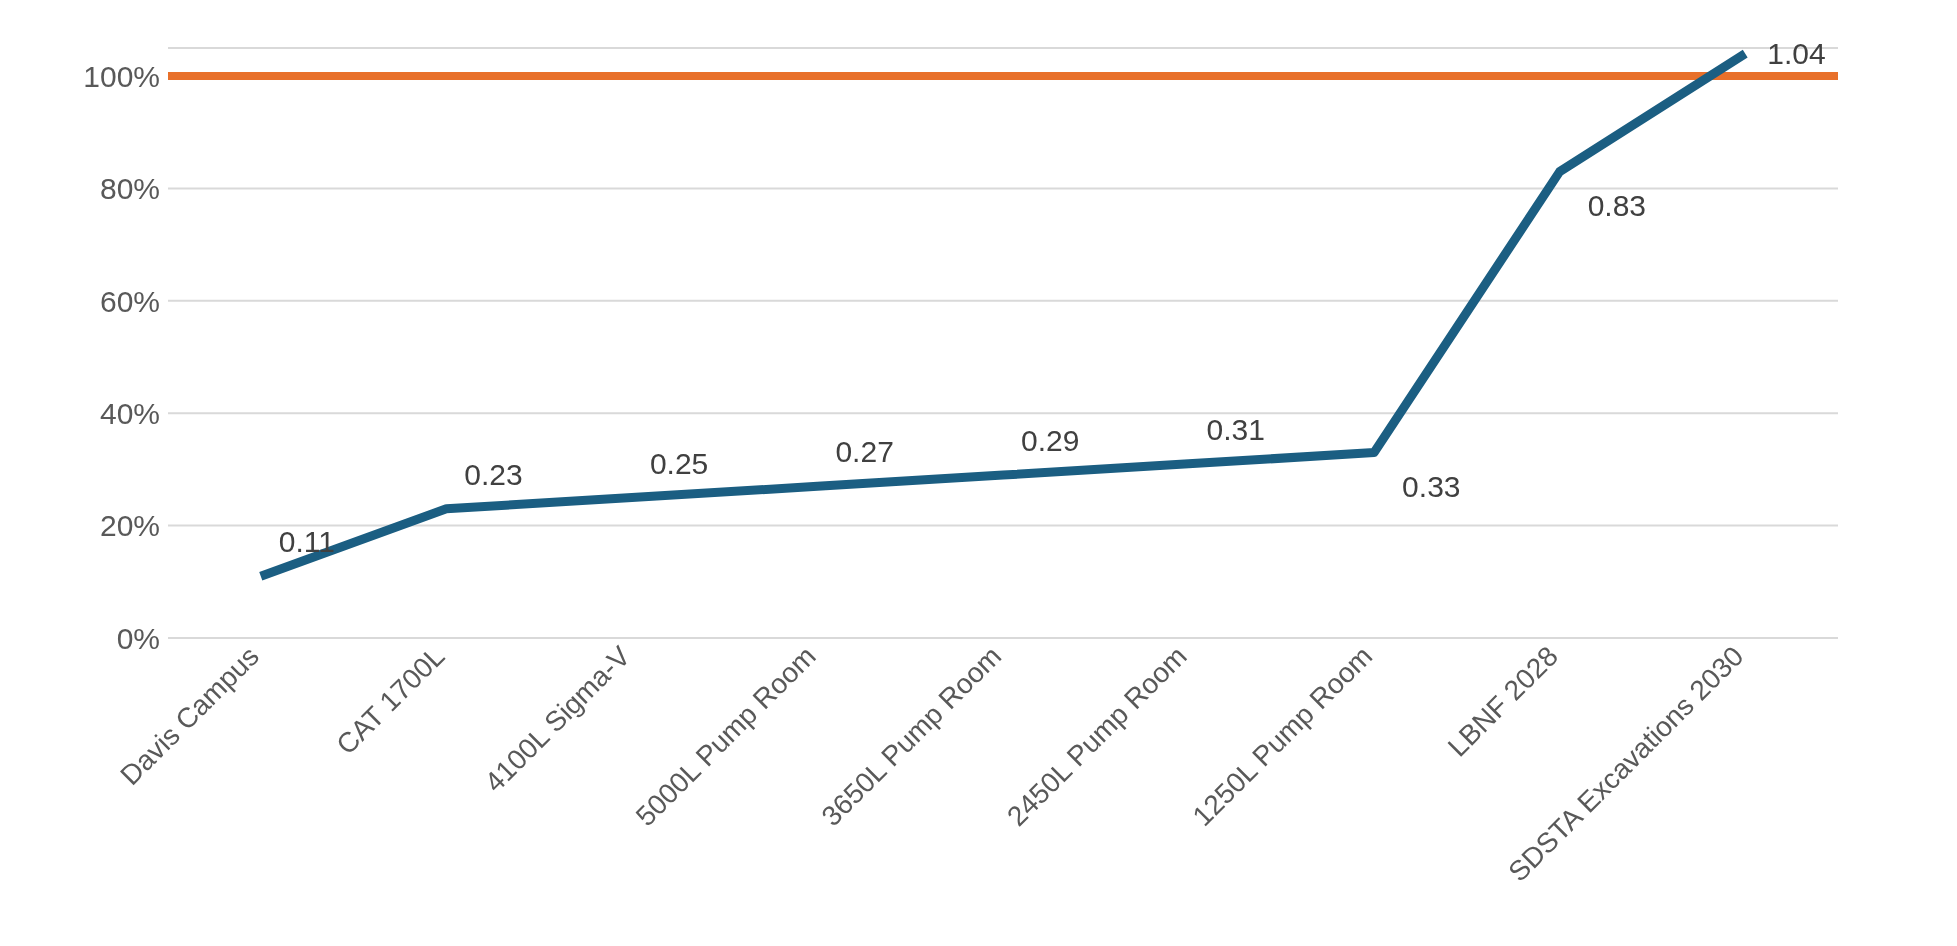 The image size is (1957, 946). What do you see at coordinates (1617, 205) in the screenshot?
I see `data-label: 0.83` at bounding box center [1617, 205].